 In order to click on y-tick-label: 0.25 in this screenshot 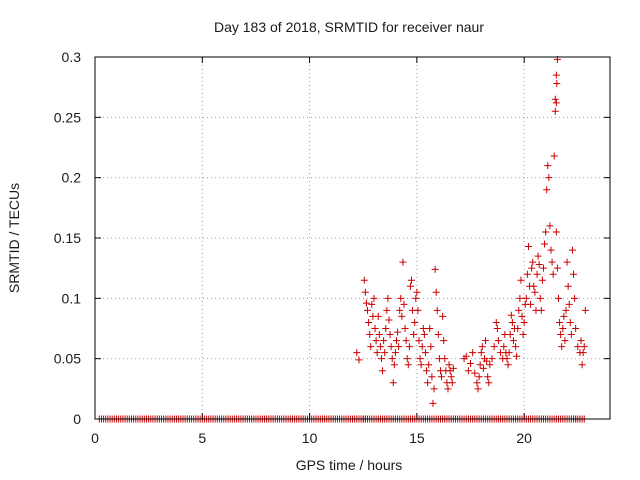, I will do `click(67, 117)`.